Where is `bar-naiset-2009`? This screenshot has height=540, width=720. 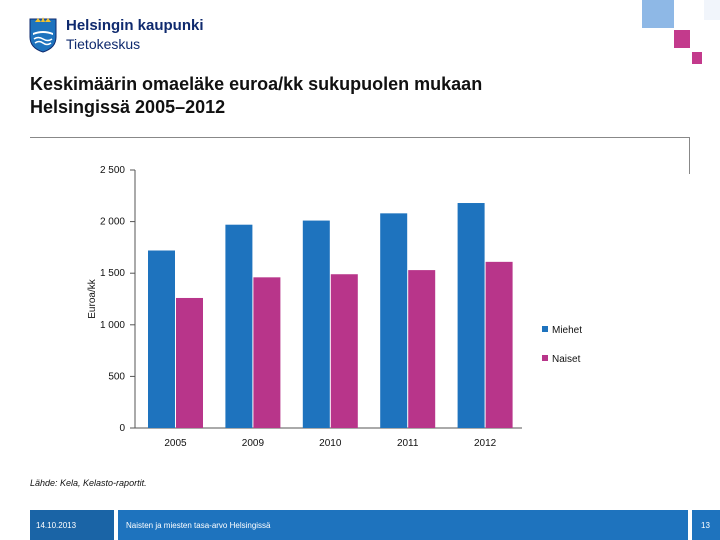 bar-naiset-2009 is located at coordinates (267, 352).